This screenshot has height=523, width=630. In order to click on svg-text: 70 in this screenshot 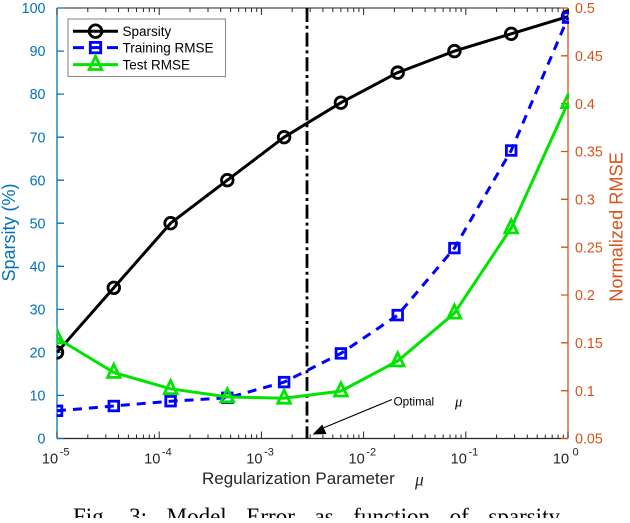, I will do `click(38, 138)`.